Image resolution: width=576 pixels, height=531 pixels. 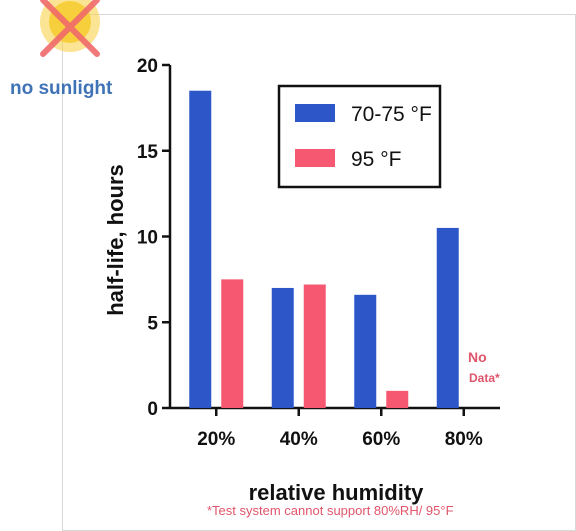 What do you see at coordinates (61, 88) in the screenshot?
I see `no-sunlight-label: no sunlight` at bounding box center [61, 88].